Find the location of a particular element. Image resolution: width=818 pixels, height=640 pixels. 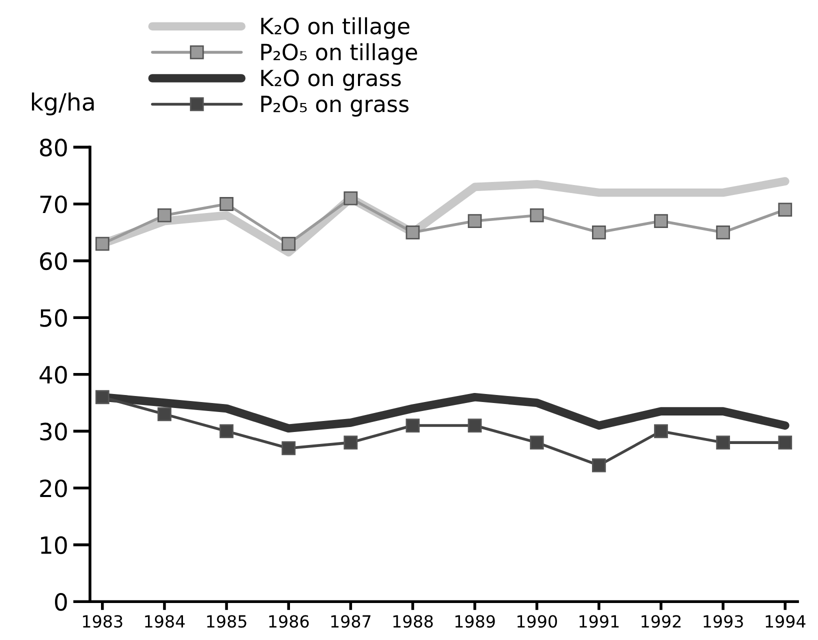

y-tick-label: 30 is located at coordinates (53, 431).